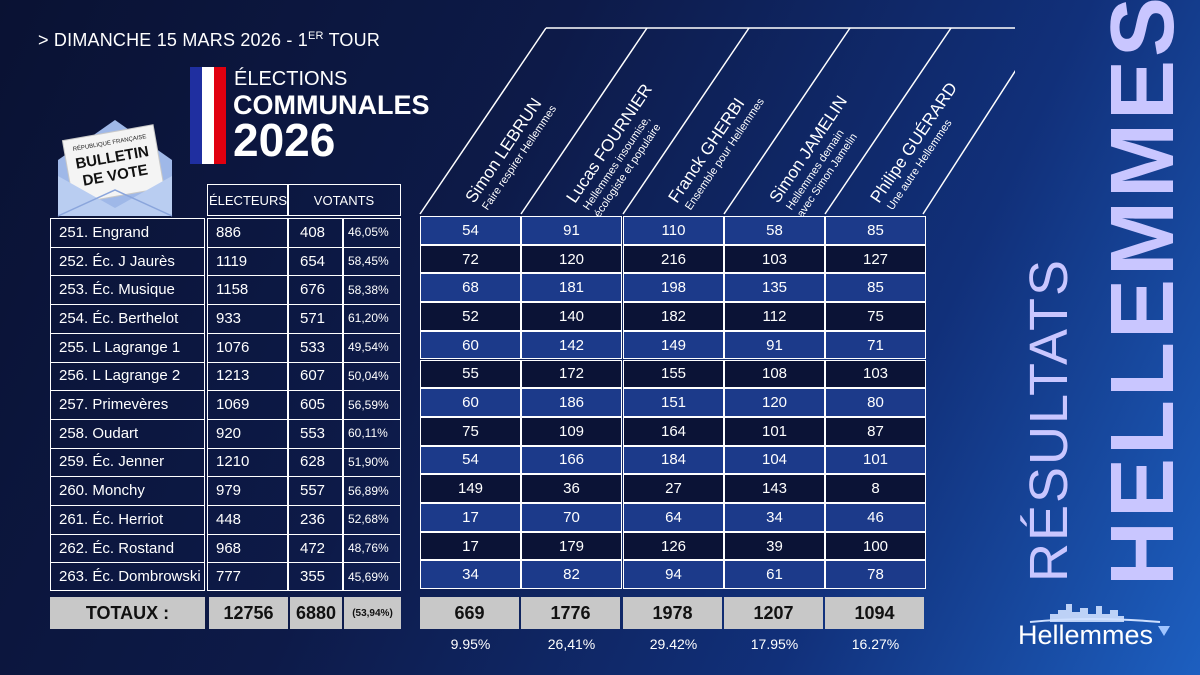 The image size is (1200, 675). I want to click on candidate-vote-cell: 46, so click(875, 517).